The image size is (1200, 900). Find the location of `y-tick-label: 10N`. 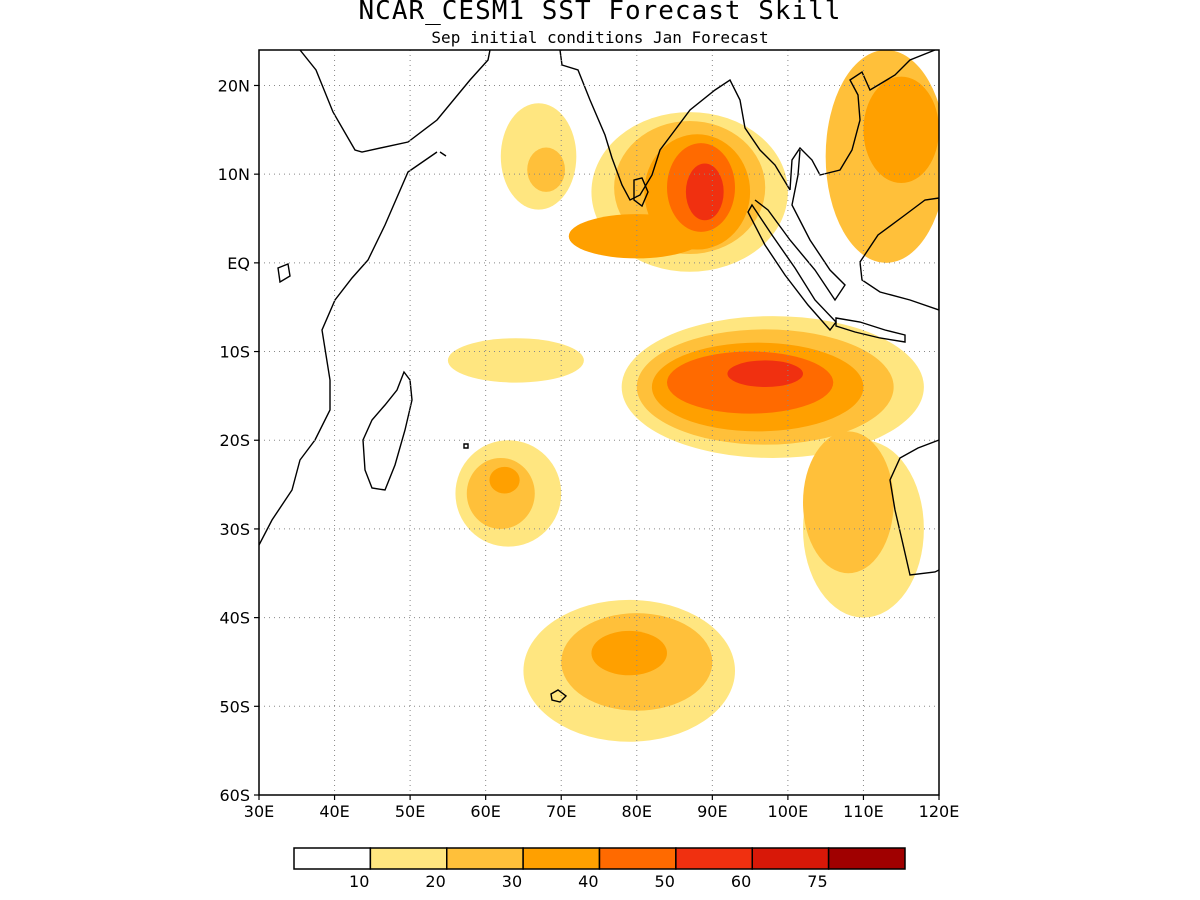

y-tick-label: 10N is located at coordinates (234, 174).